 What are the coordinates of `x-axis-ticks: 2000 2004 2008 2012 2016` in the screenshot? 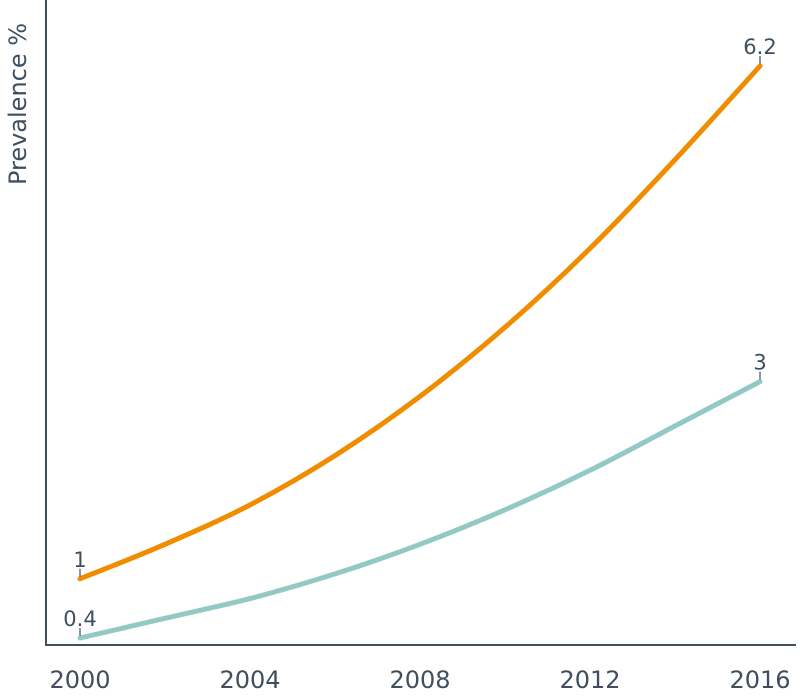 It's located at (419, 680).